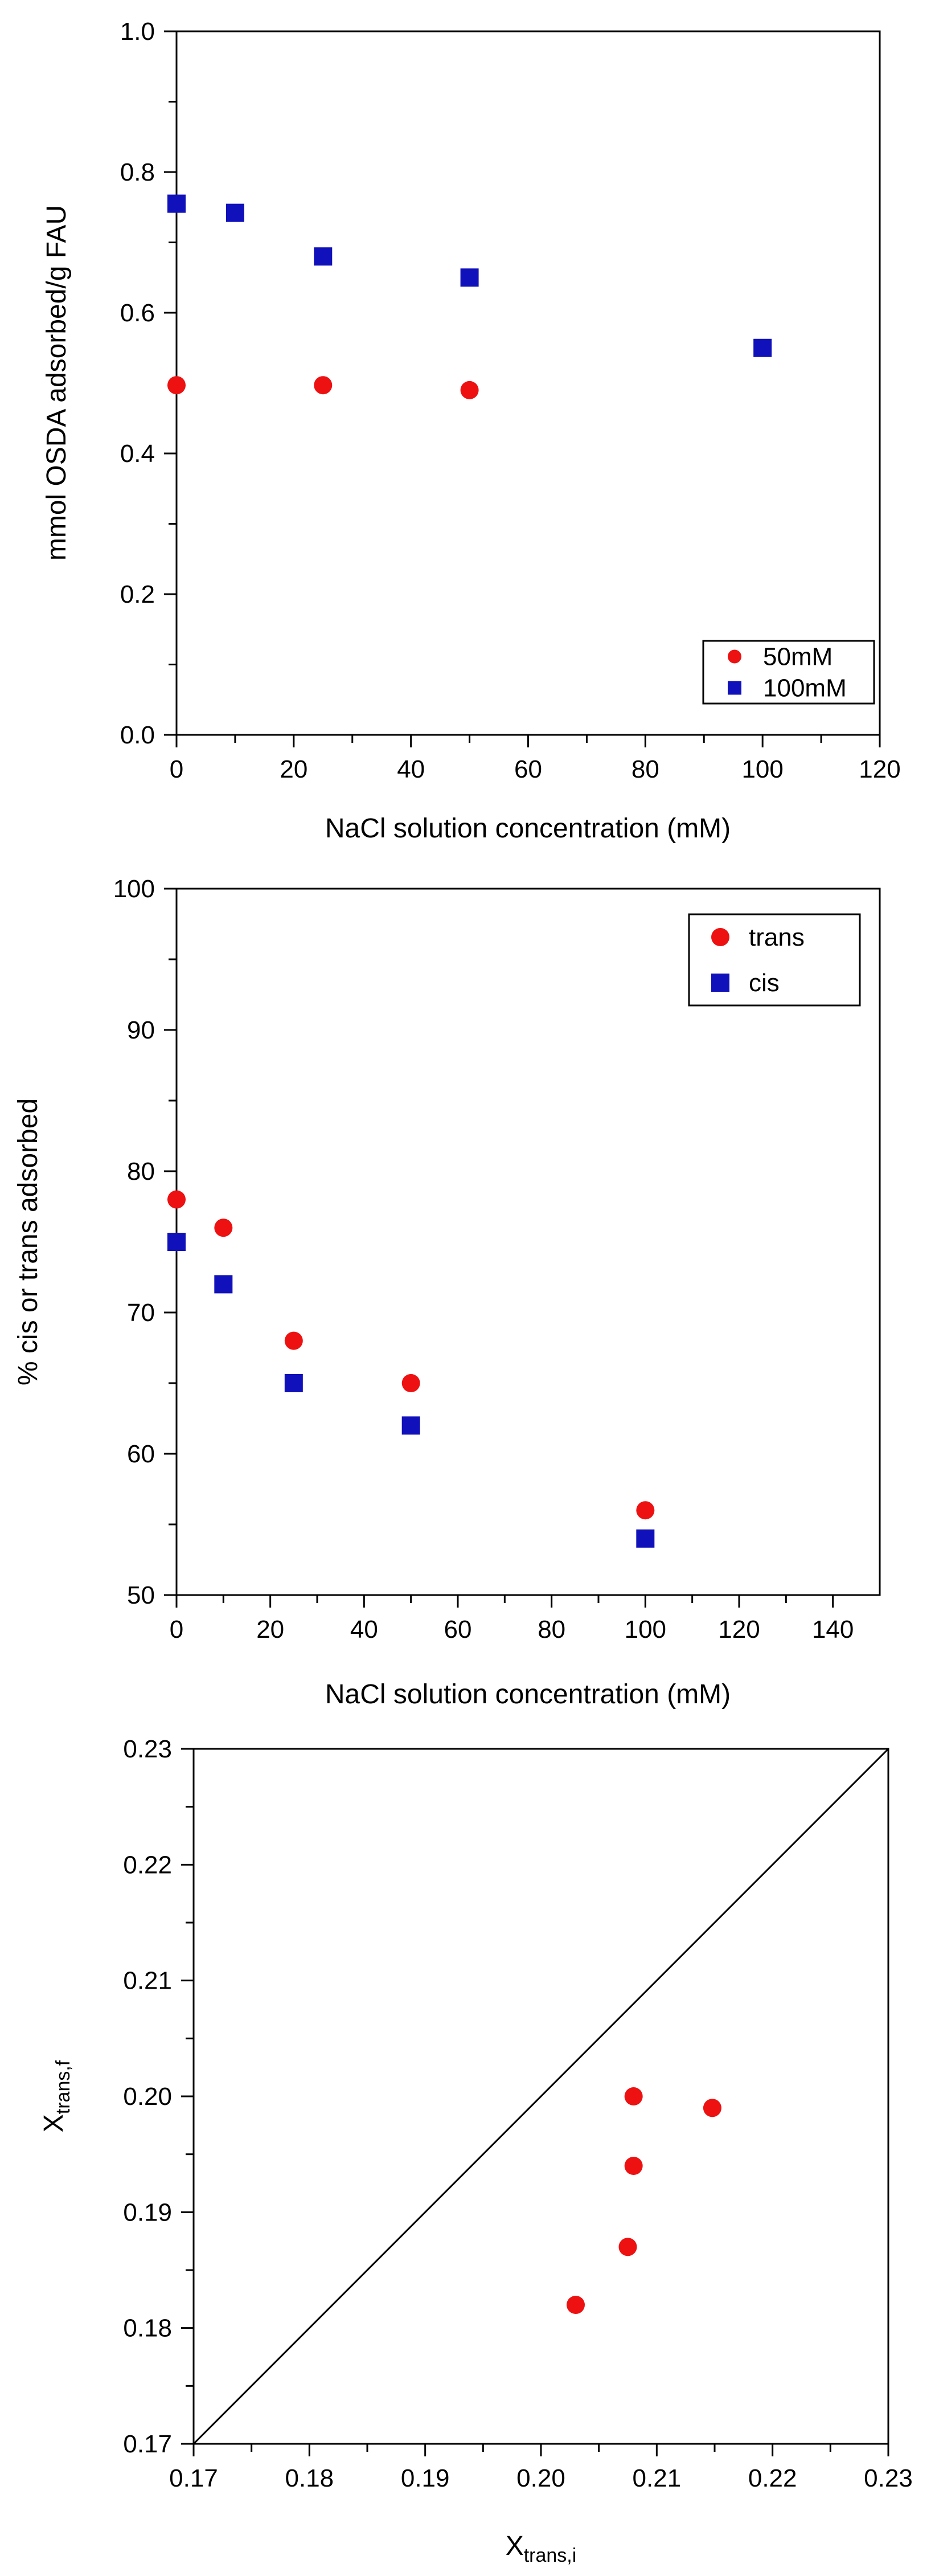 Image resolution: width=935 pixels, height=2576 pixels. Describe the element at coordinates (833, 1629) in the screenshot. I see `x-tick-label: 140` at that location.